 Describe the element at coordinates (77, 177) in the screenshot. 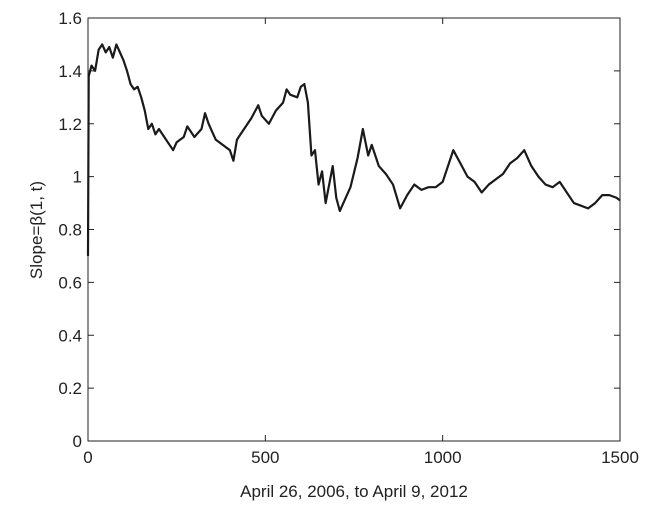

I see `y-tick-label: 1` at that location.